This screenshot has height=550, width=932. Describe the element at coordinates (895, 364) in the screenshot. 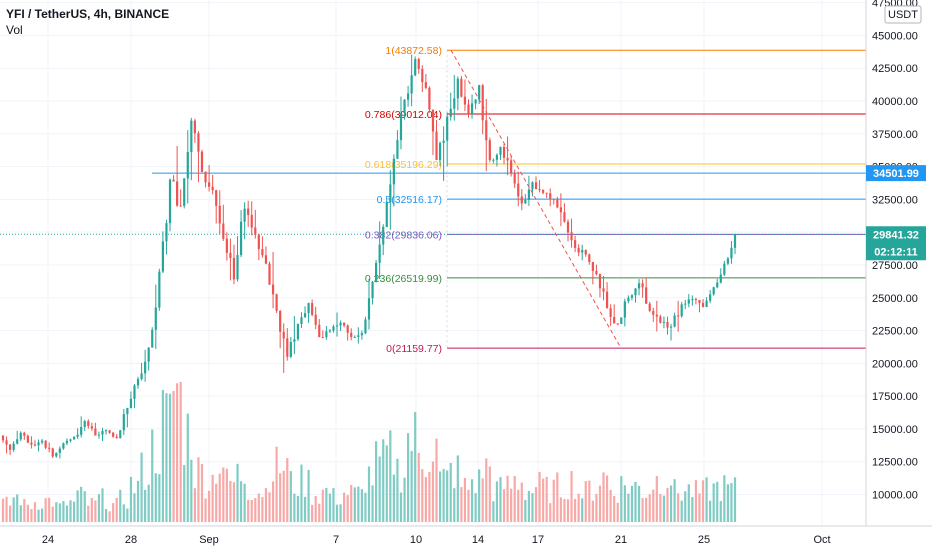

I see `price-tick-label: 20000.00` at that location.